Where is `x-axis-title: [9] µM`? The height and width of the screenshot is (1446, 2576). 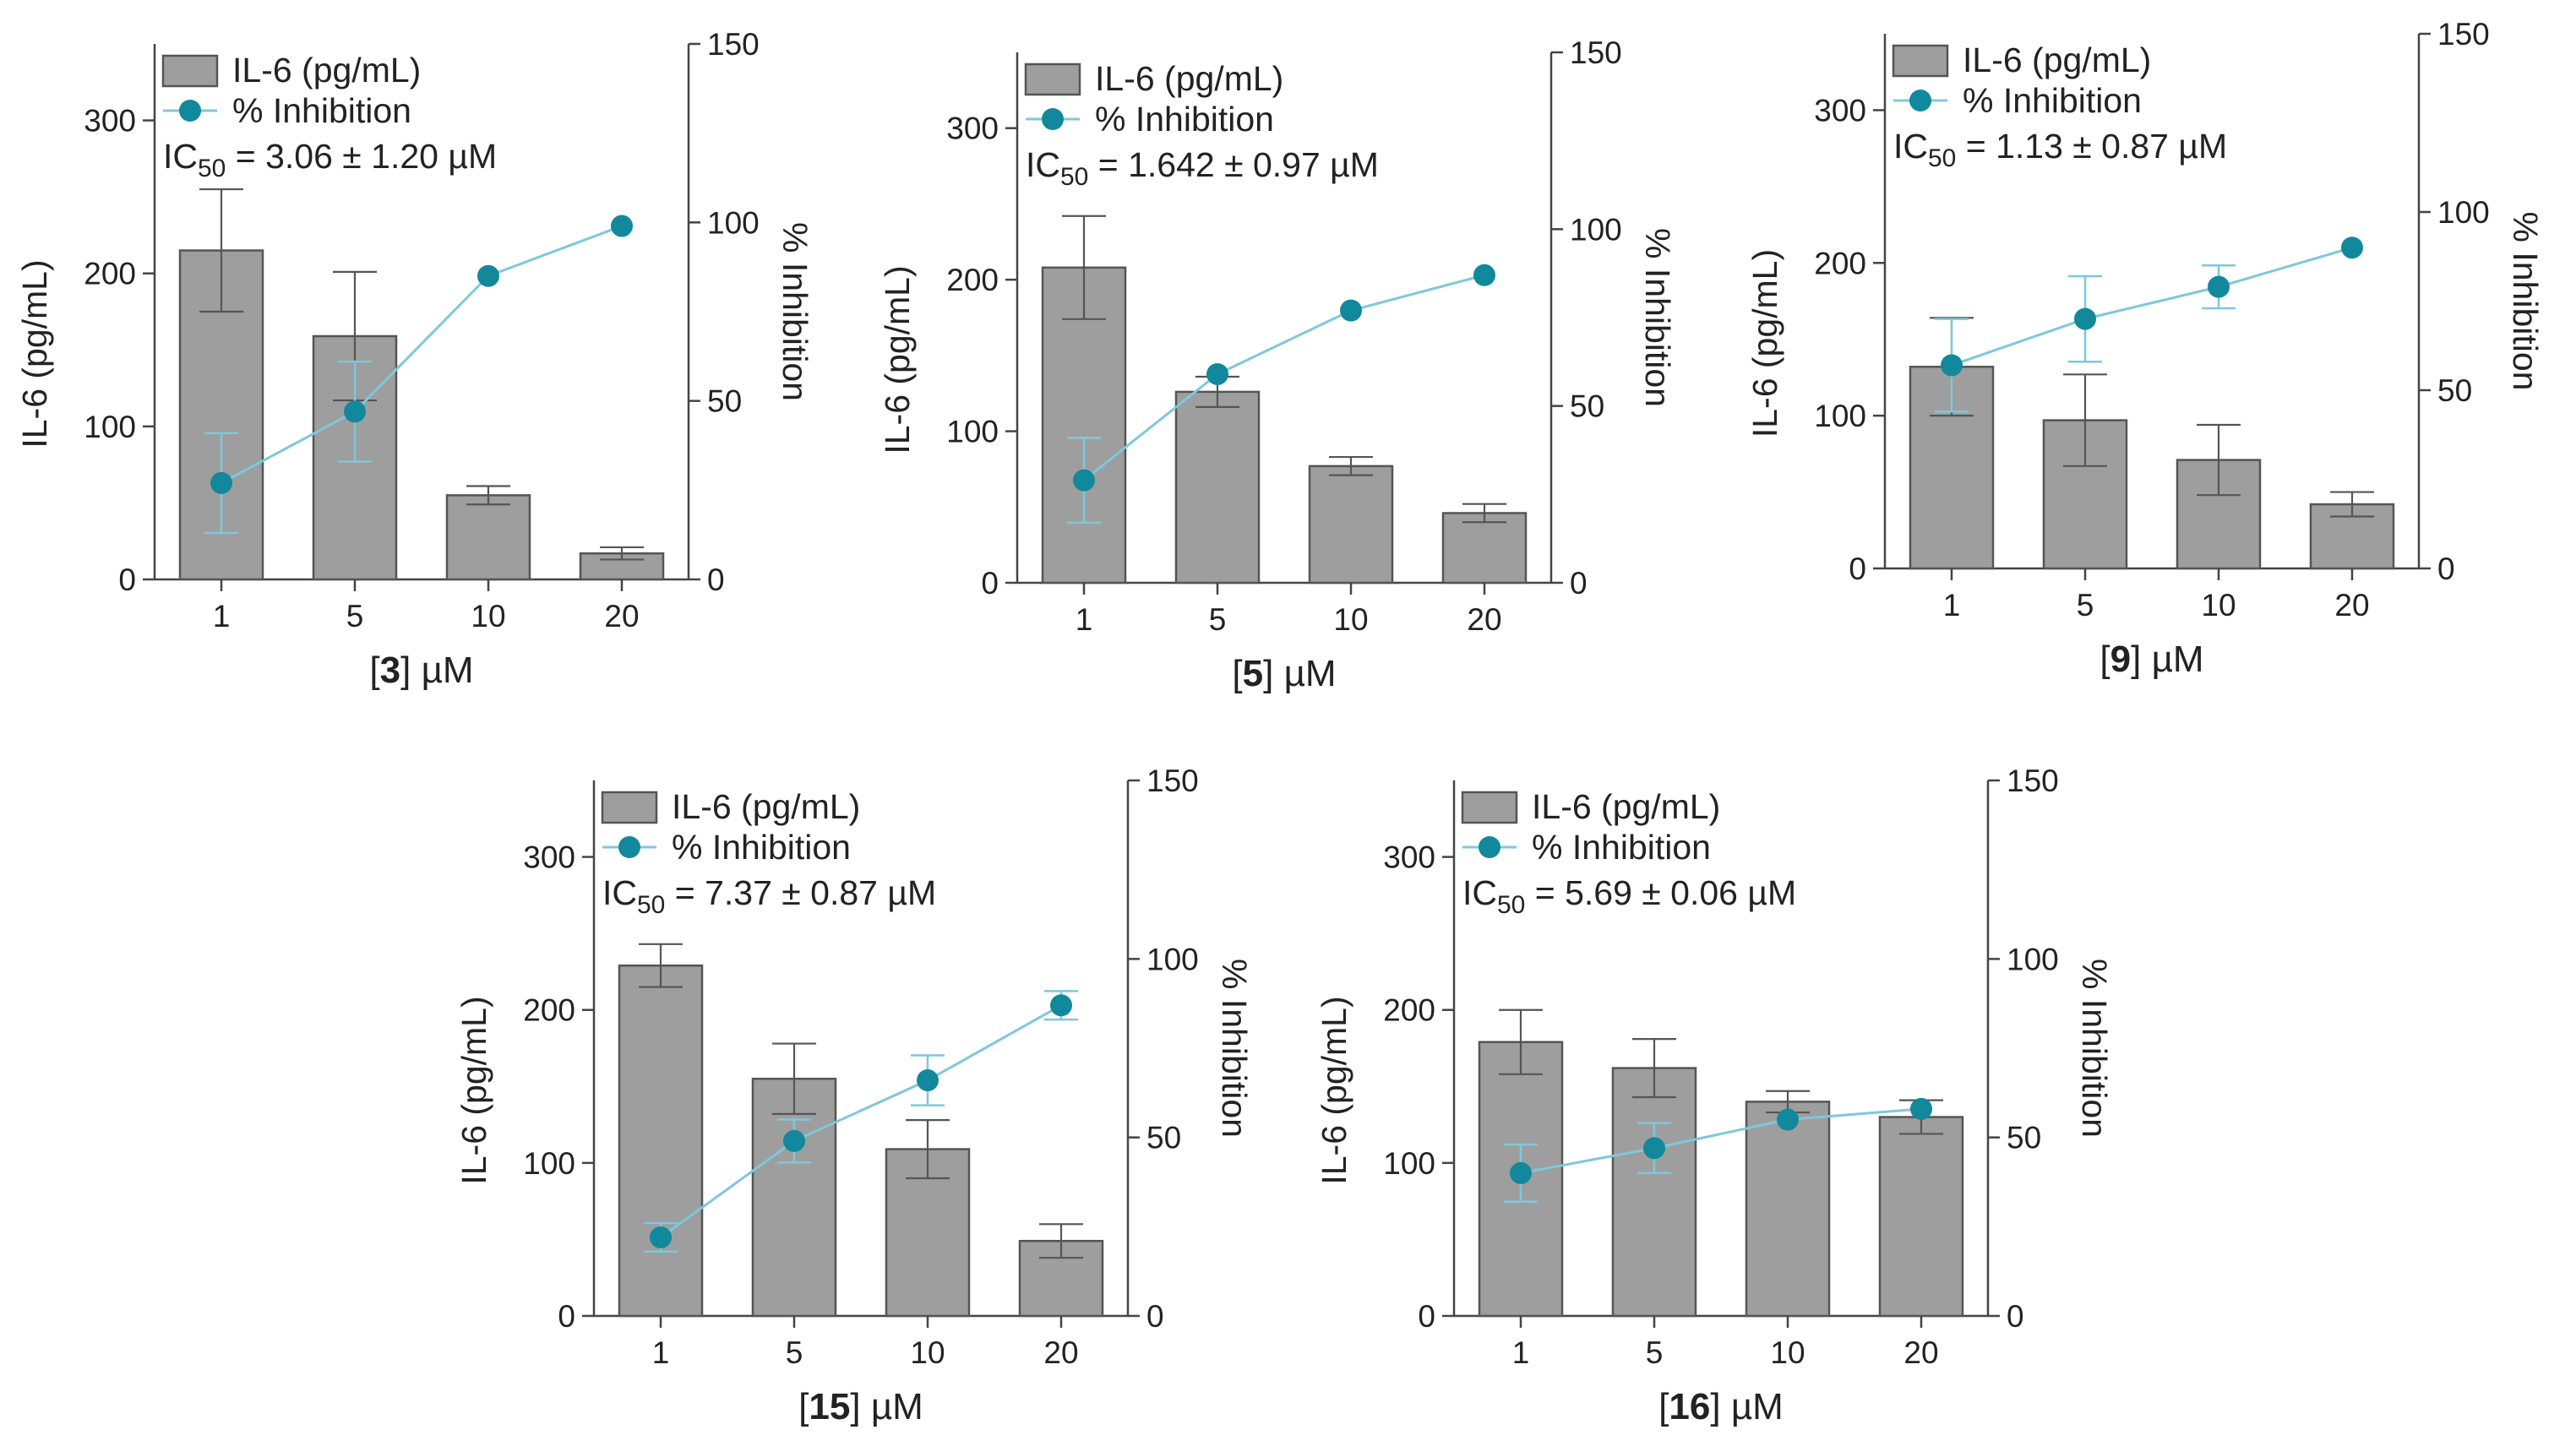 x-axis-title: [9] µM is located at coordinates (2151, 659).